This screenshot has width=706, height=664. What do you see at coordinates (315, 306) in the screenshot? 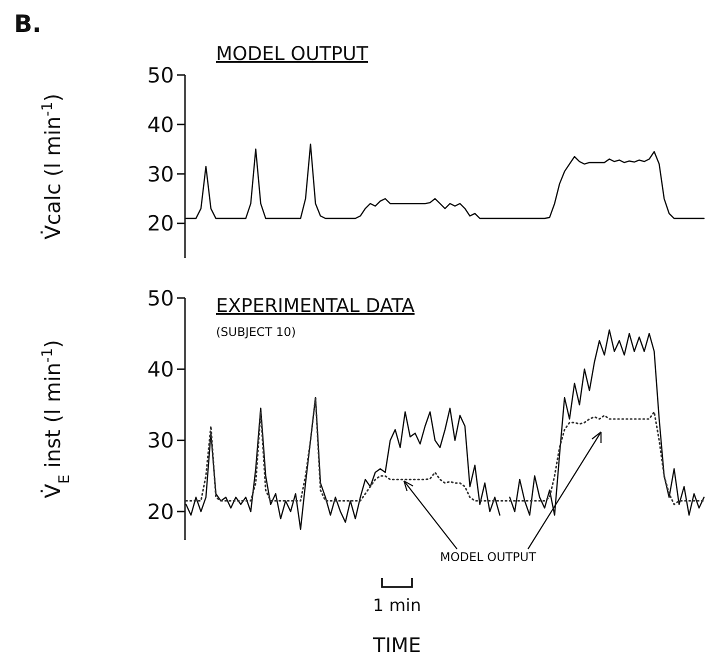
I see `chart-title: EXPERIMENTAL DATA` at bounding box center [315, 306].